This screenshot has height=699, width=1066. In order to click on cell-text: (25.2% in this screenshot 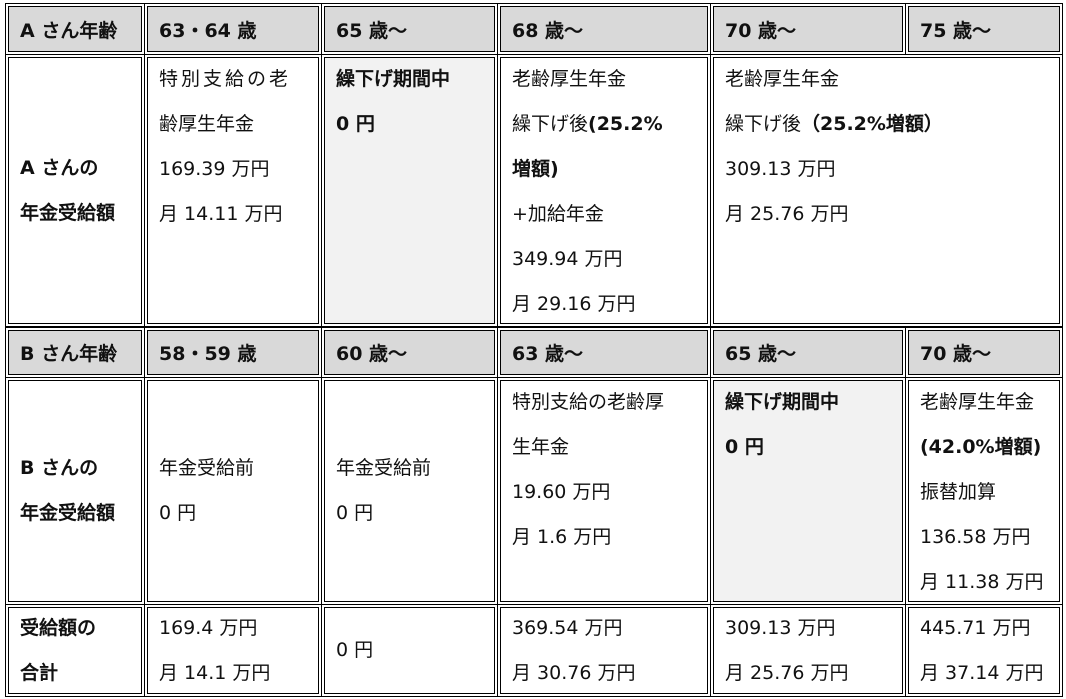, I will do `click(625, 124)`.